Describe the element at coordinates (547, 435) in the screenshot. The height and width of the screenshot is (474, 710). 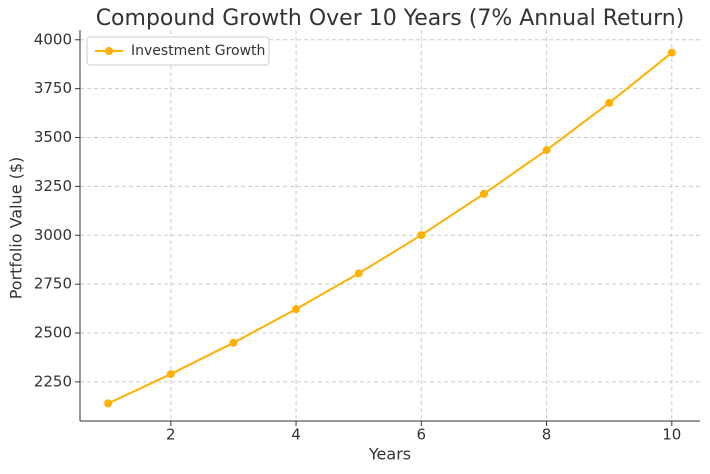
I see `x-tick-label: 8` at that location.